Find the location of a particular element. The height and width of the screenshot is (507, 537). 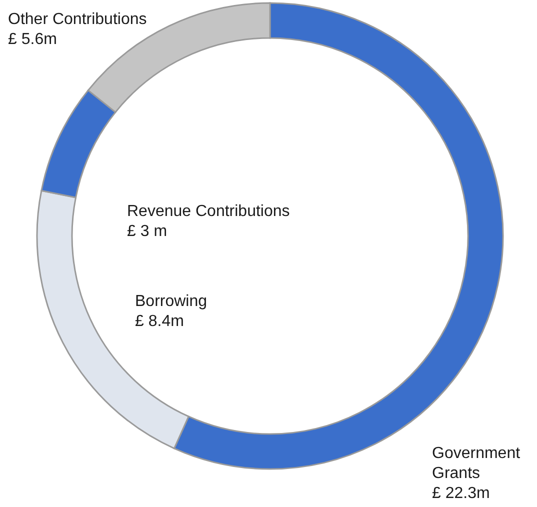

data-label: £ 22.3m is located at coordinates (461, 493).